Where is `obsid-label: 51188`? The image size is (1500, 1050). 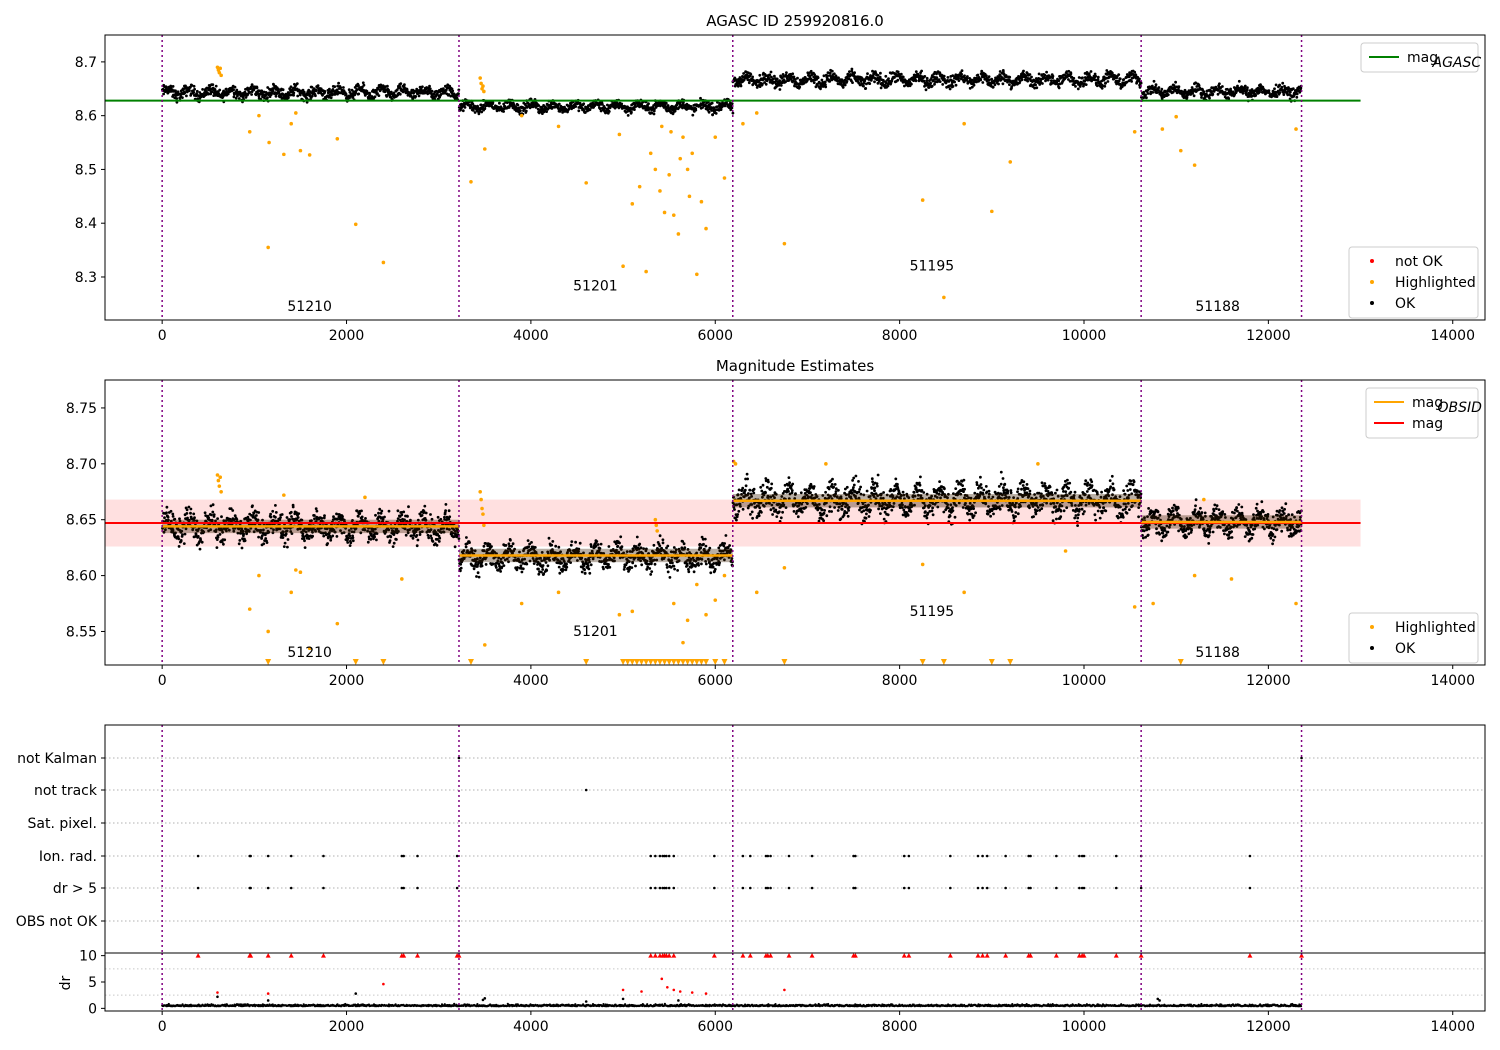 obsid-label: 51188 is located at coordinates (1217, 307).